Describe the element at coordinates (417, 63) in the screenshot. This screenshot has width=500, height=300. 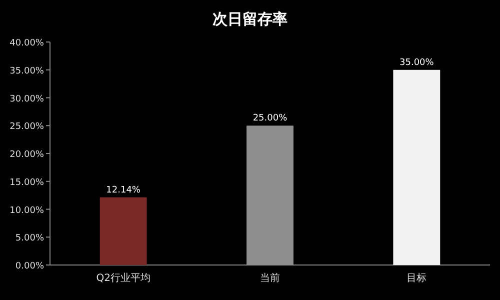
I see `data-label: 35.00%` at that location.